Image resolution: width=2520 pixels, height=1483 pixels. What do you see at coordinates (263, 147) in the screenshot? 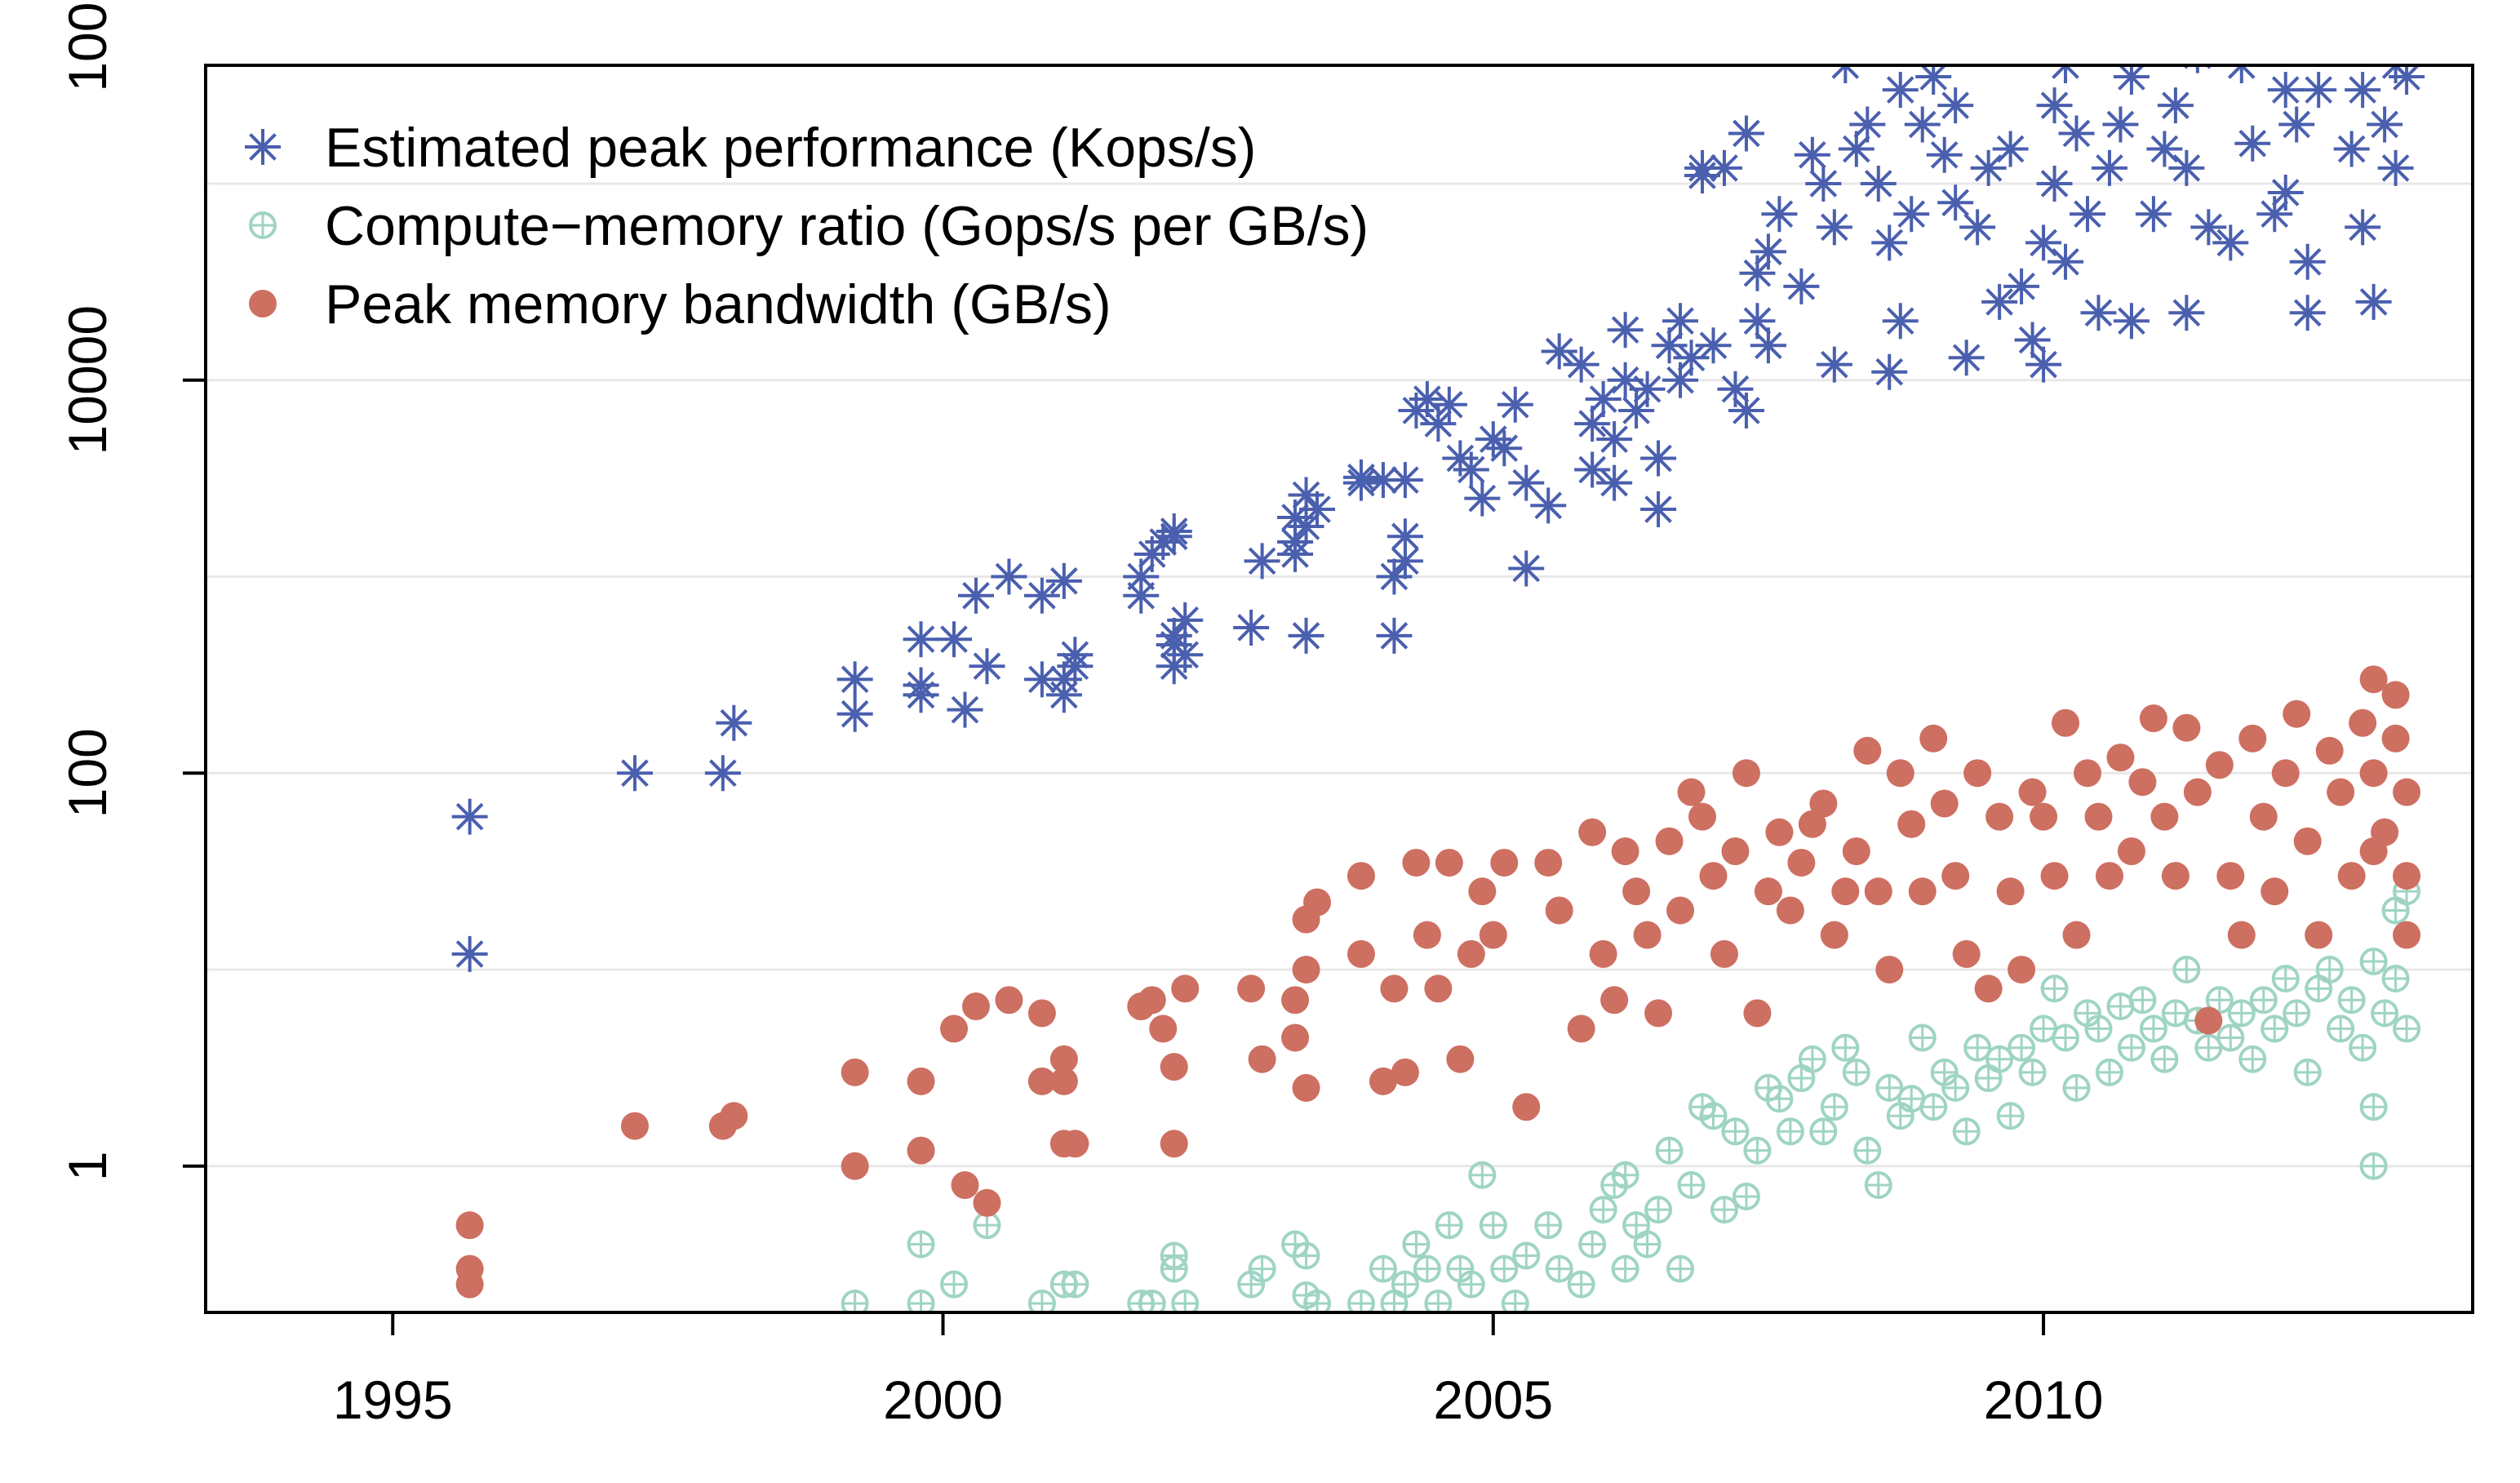
I see `legend-marker` at bounding box center [263, 147].